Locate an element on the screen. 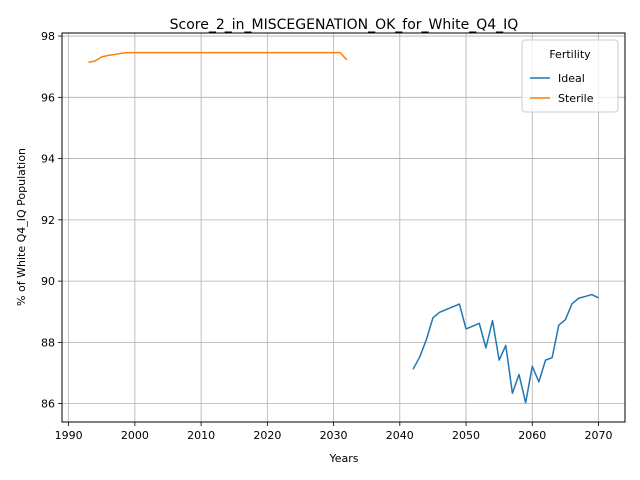 Image resolution: width=640 pixels, height=480 pixels. x-tick-label: 2070 is located at coordinates (599, 435).